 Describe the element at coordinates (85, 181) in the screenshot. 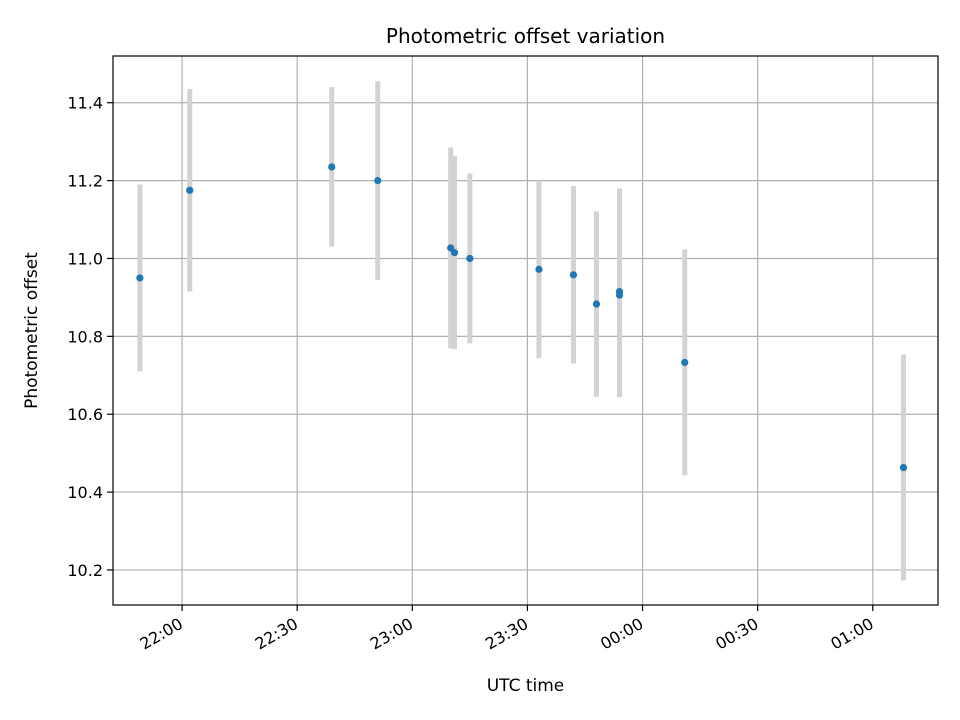

I see `y-tick-label: 11.2` at that location.